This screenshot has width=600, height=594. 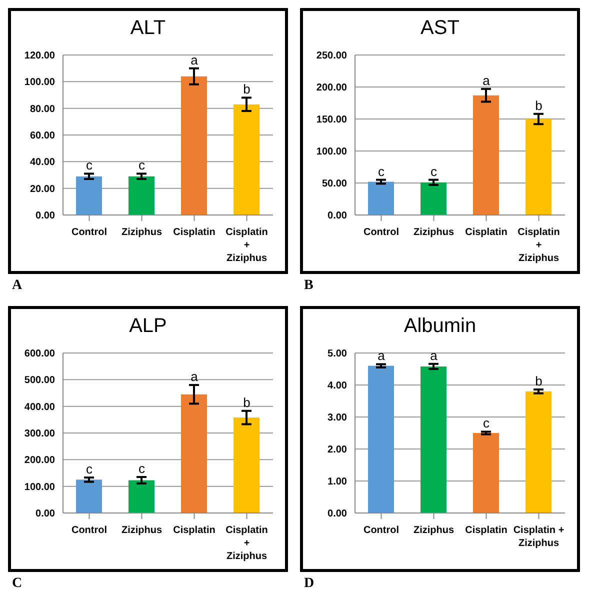 What do you see at coordinates (440, 29) in the screenshot?
I see `chart-title: AST` at bounding box center [440, 29].